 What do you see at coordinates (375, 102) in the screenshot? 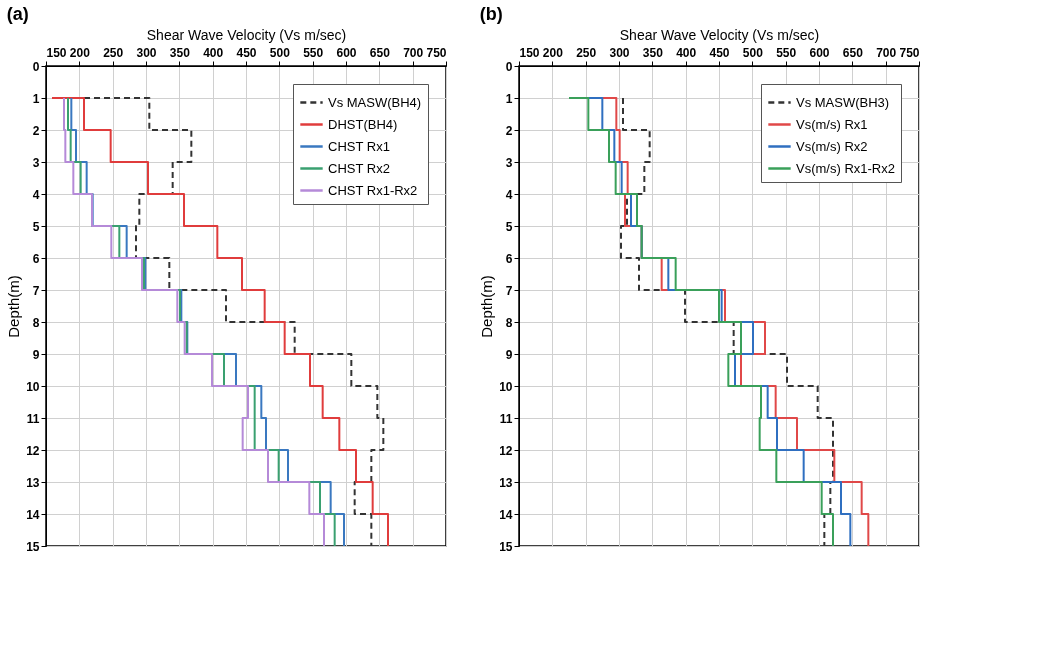
I see `legend-label: Vs MASW(BH4)` at bounding box center [375, 102].